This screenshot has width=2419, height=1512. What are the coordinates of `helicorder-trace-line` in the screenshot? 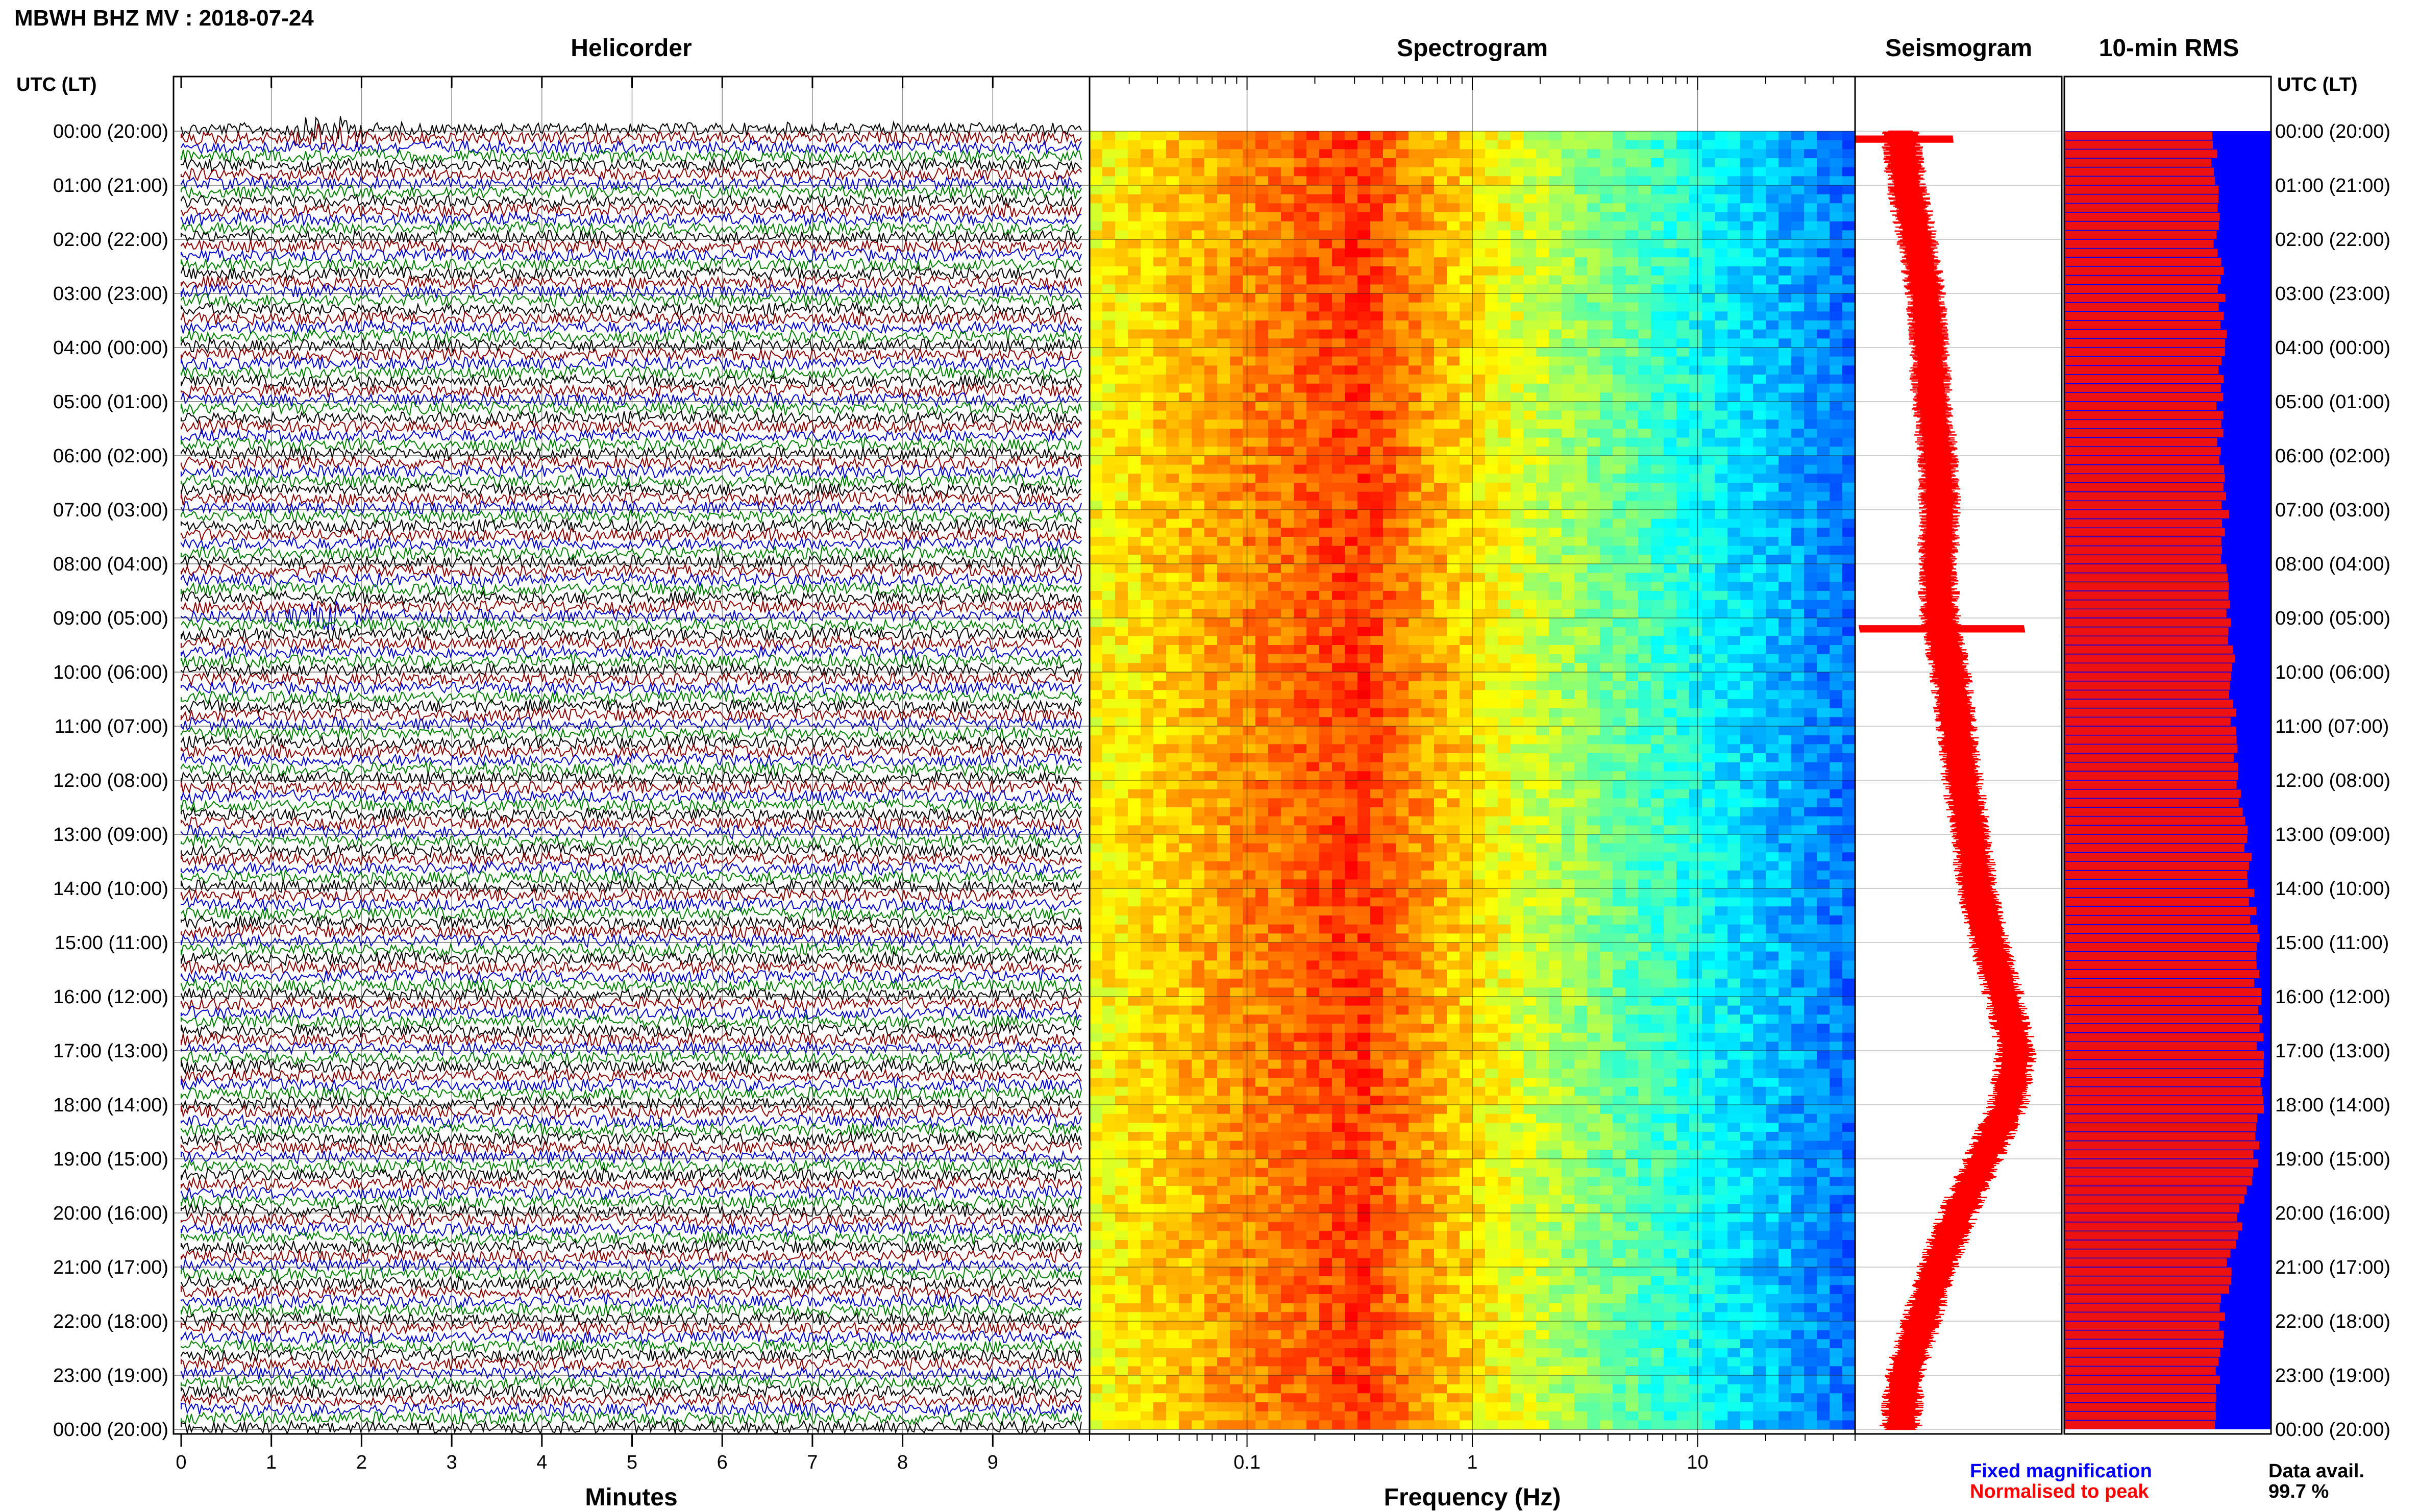 It's located at (631, 273).